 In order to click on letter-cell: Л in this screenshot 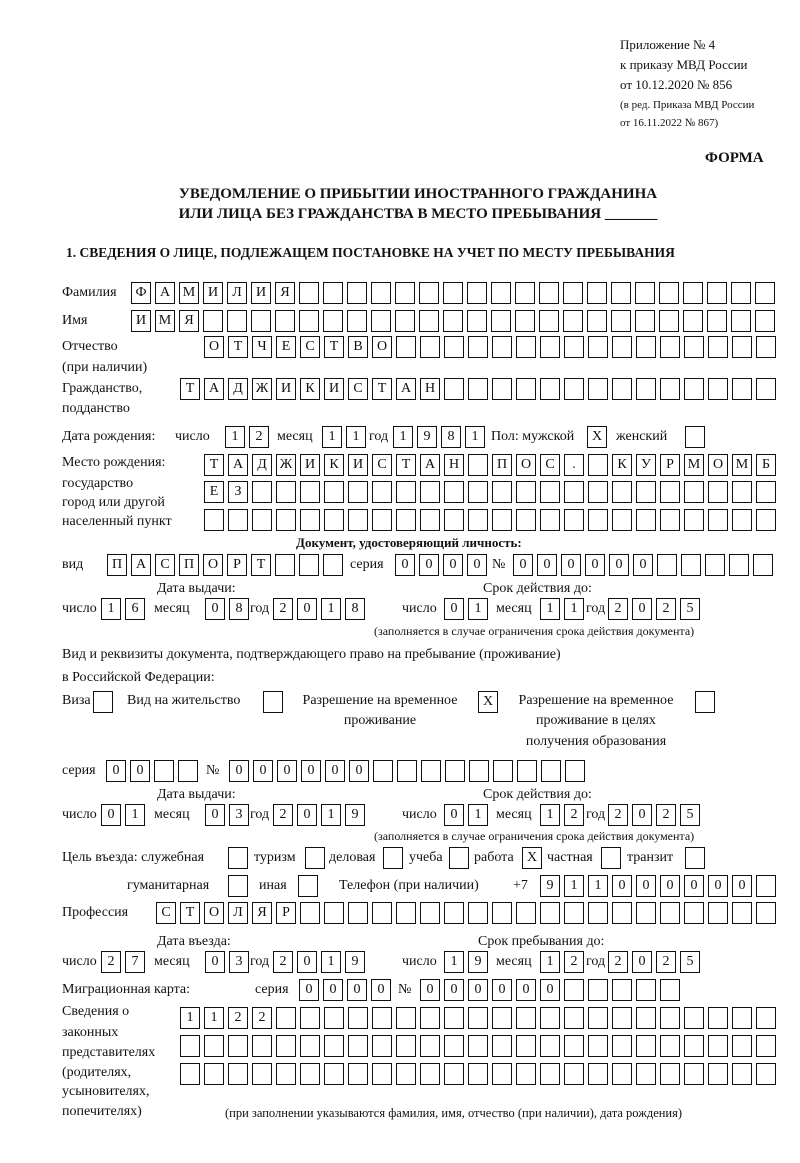, I will do `click(237, 293)`.